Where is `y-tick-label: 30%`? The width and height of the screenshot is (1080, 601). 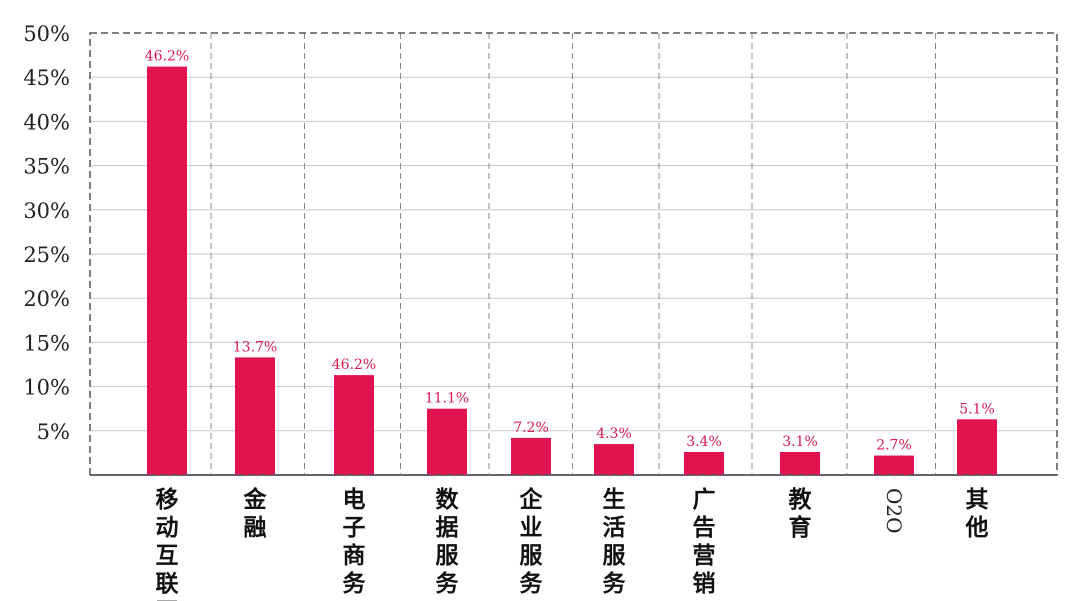
y-tick-label: 30% is located at coordinates (46, 211).